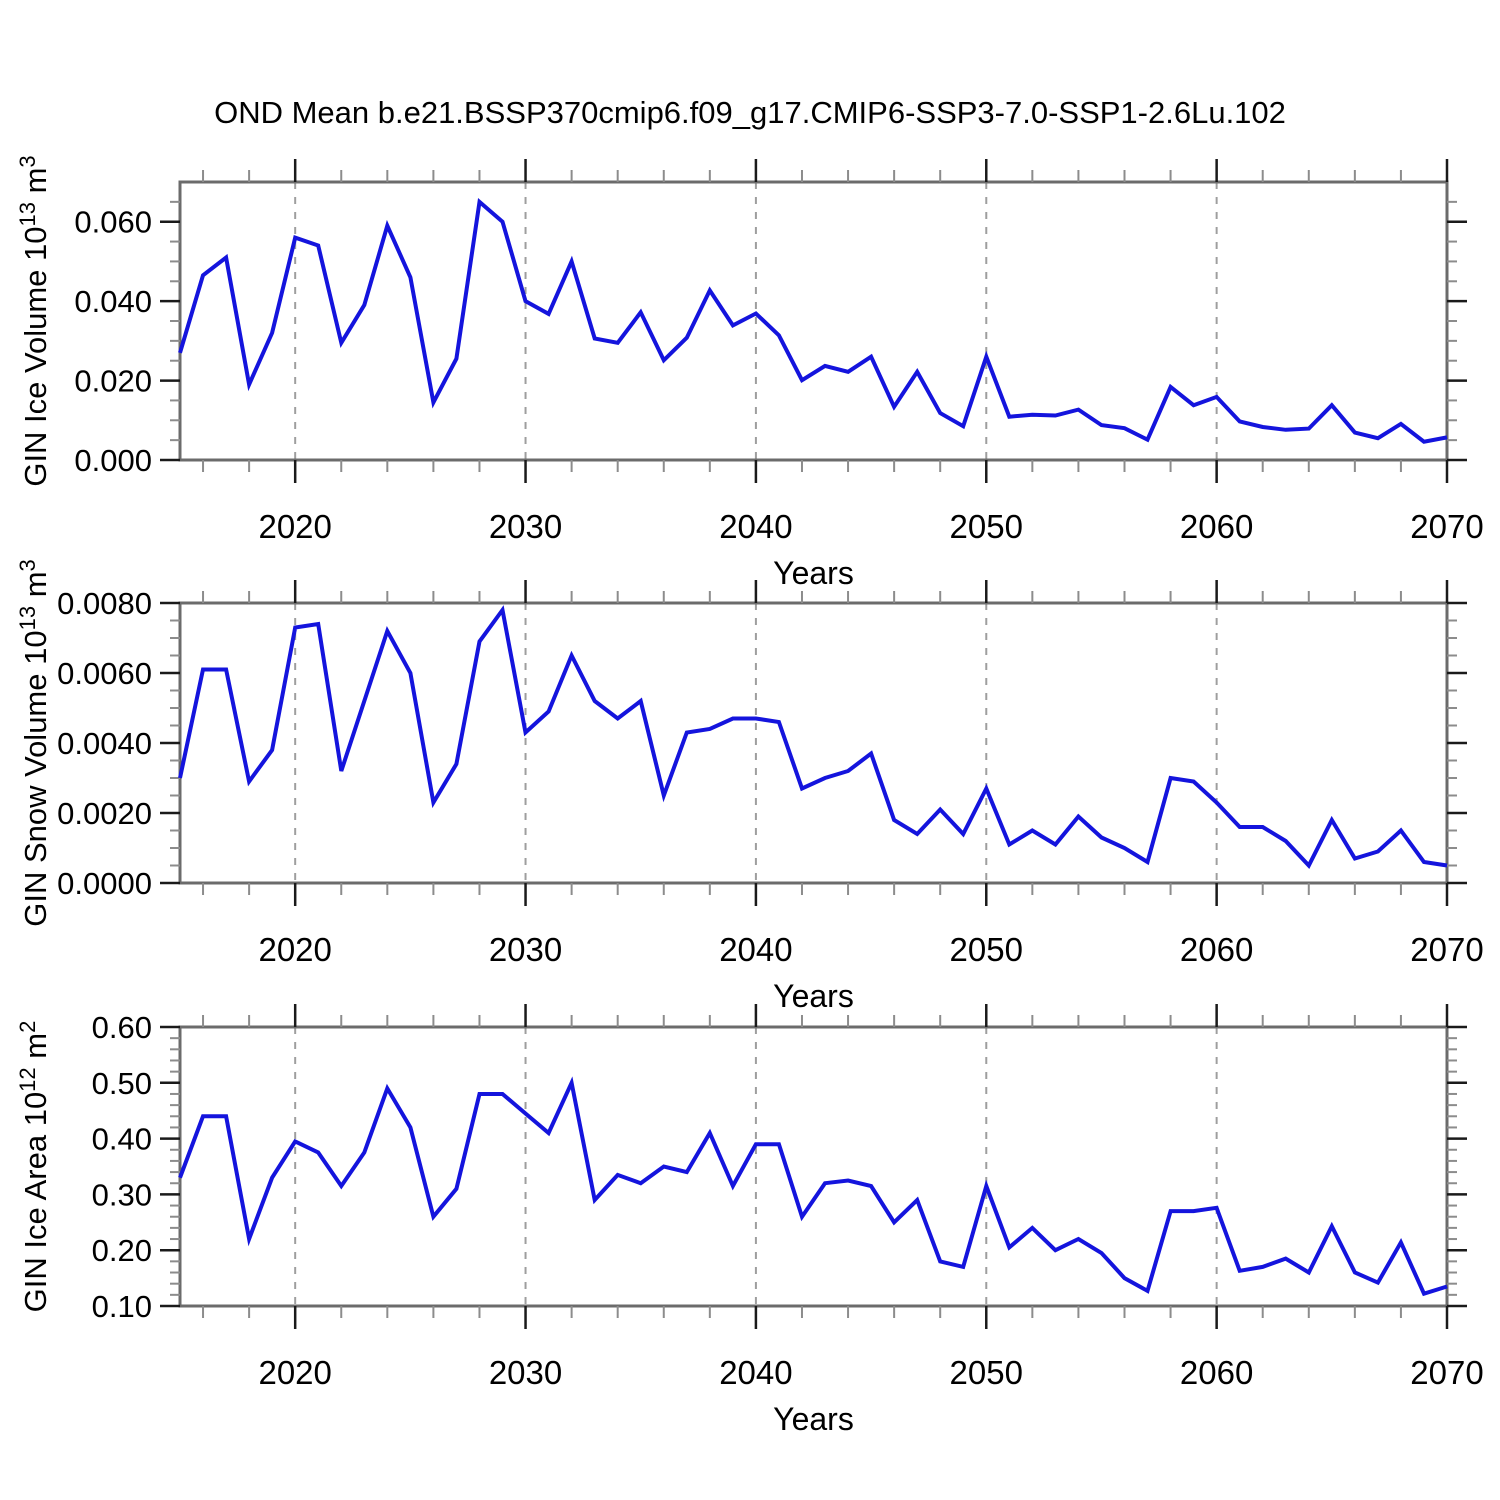 This screenshot has height=1500, width=1500. Describe the element at coordinates (113, 460) in the screenshot. I see `y-tick-label: 0.000` at that location.